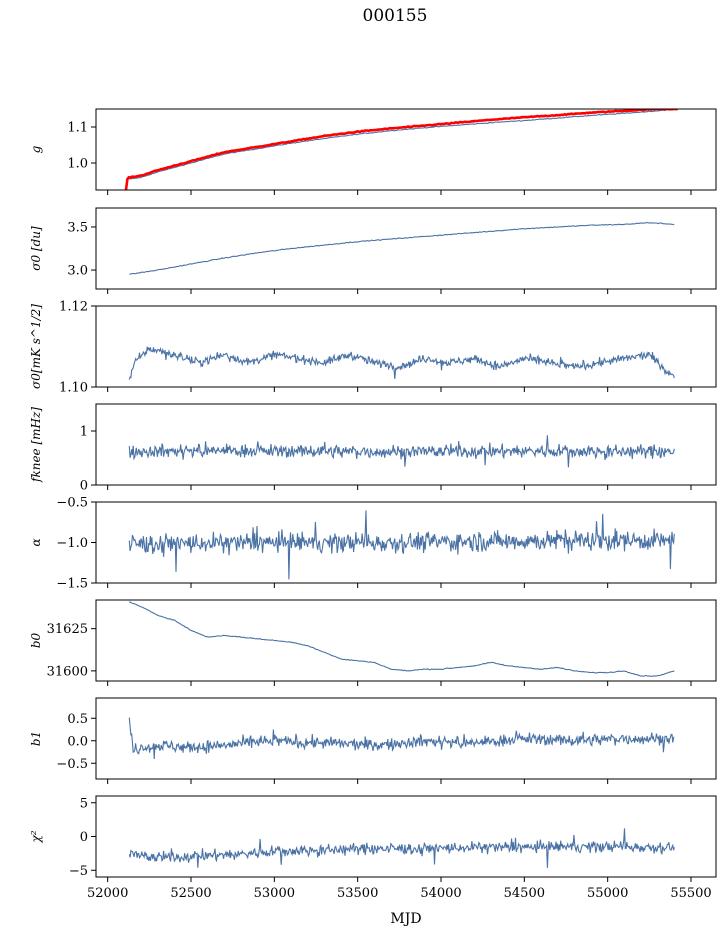 The height and width of the screenshot is (936, 725). I want to click on y-axis-label: χ², so click(36, 836).